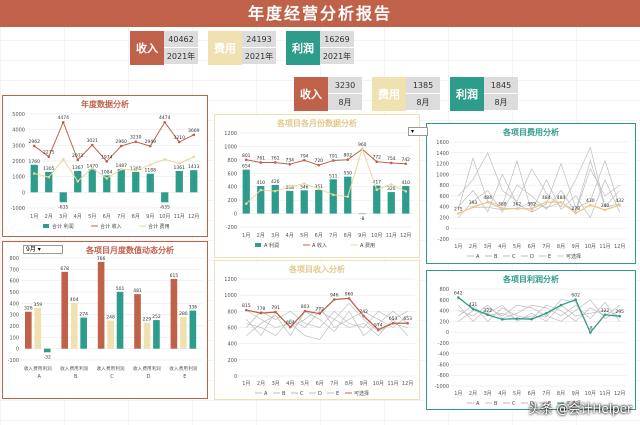 The image size is (640, 425). What do you see at coordinates (320, 13) in the screenshot?
I see `page-title: 年度经营分析报告` at bounding box center [320, 13].